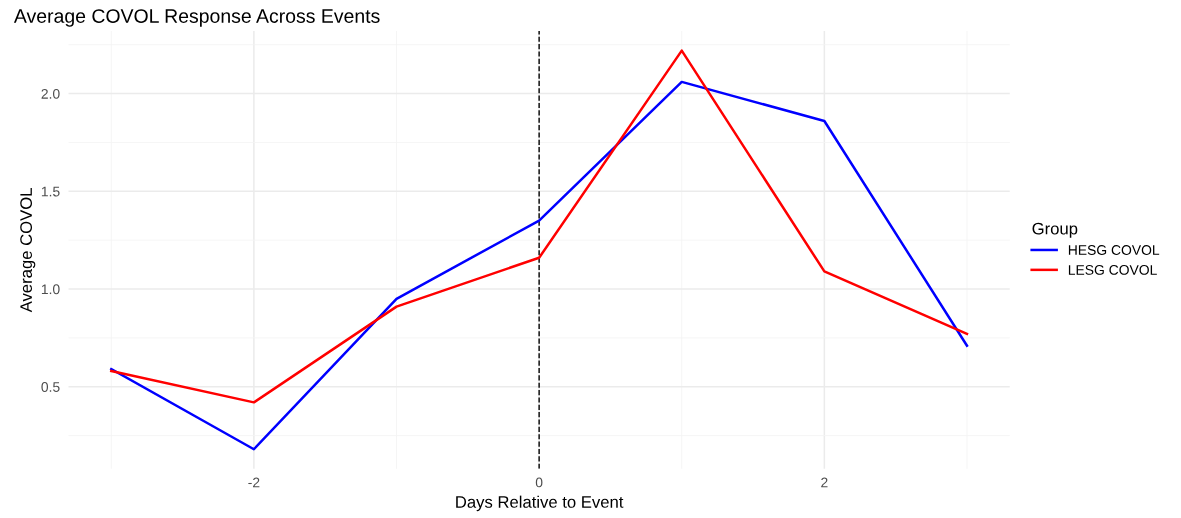  What do you see at coordinates (1112, 270) in the screenshot?
I see `legend-label: LESG COVOL` at bounding box center [1112, 270].